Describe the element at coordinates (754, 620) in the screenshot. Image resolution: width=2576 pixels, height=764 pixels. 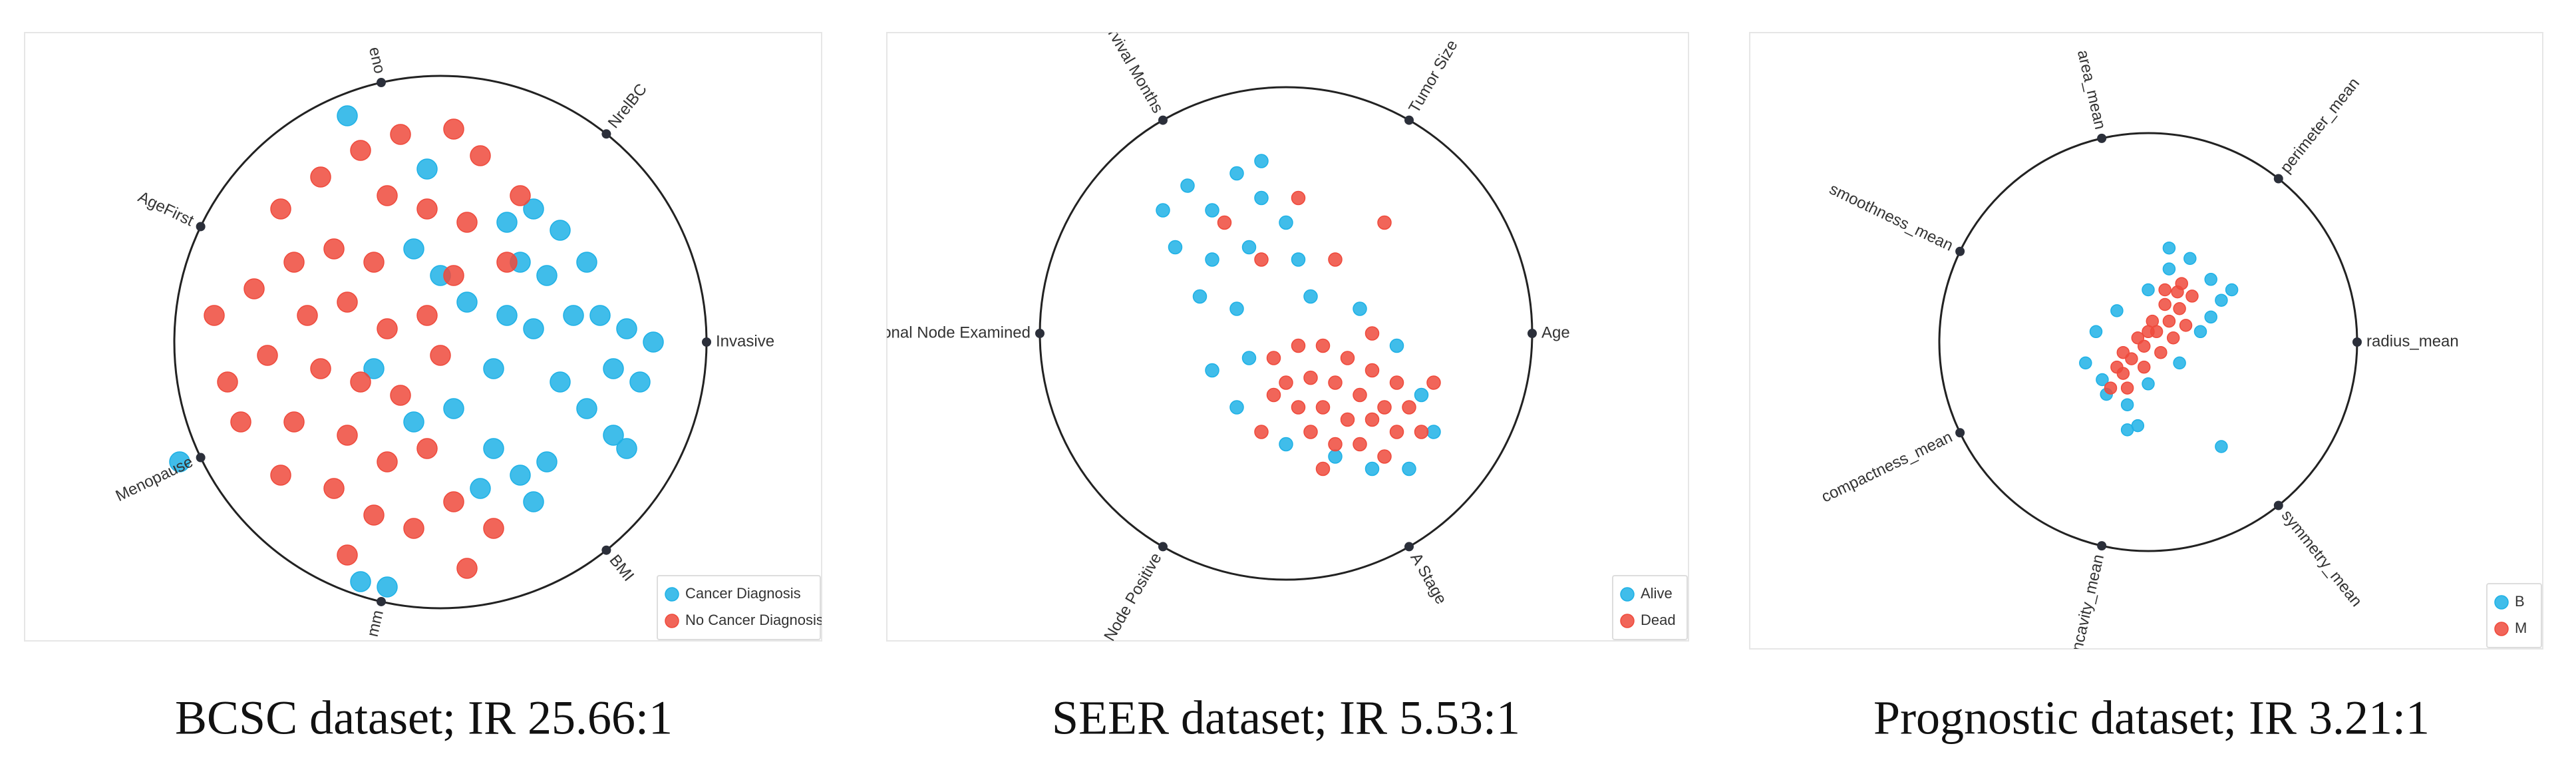
I see `legend-label: No Cancer Diagnosis` at that location.